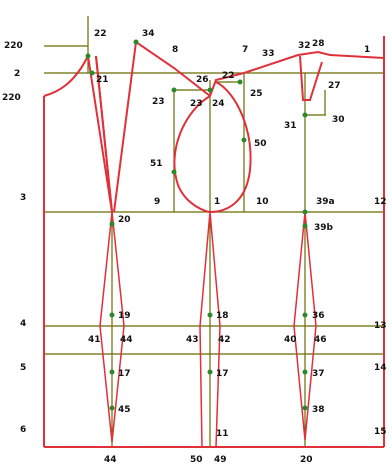 This screenshot has height=464, width=392. I want to click on label-bottom-50: 50, so click(196, 459).